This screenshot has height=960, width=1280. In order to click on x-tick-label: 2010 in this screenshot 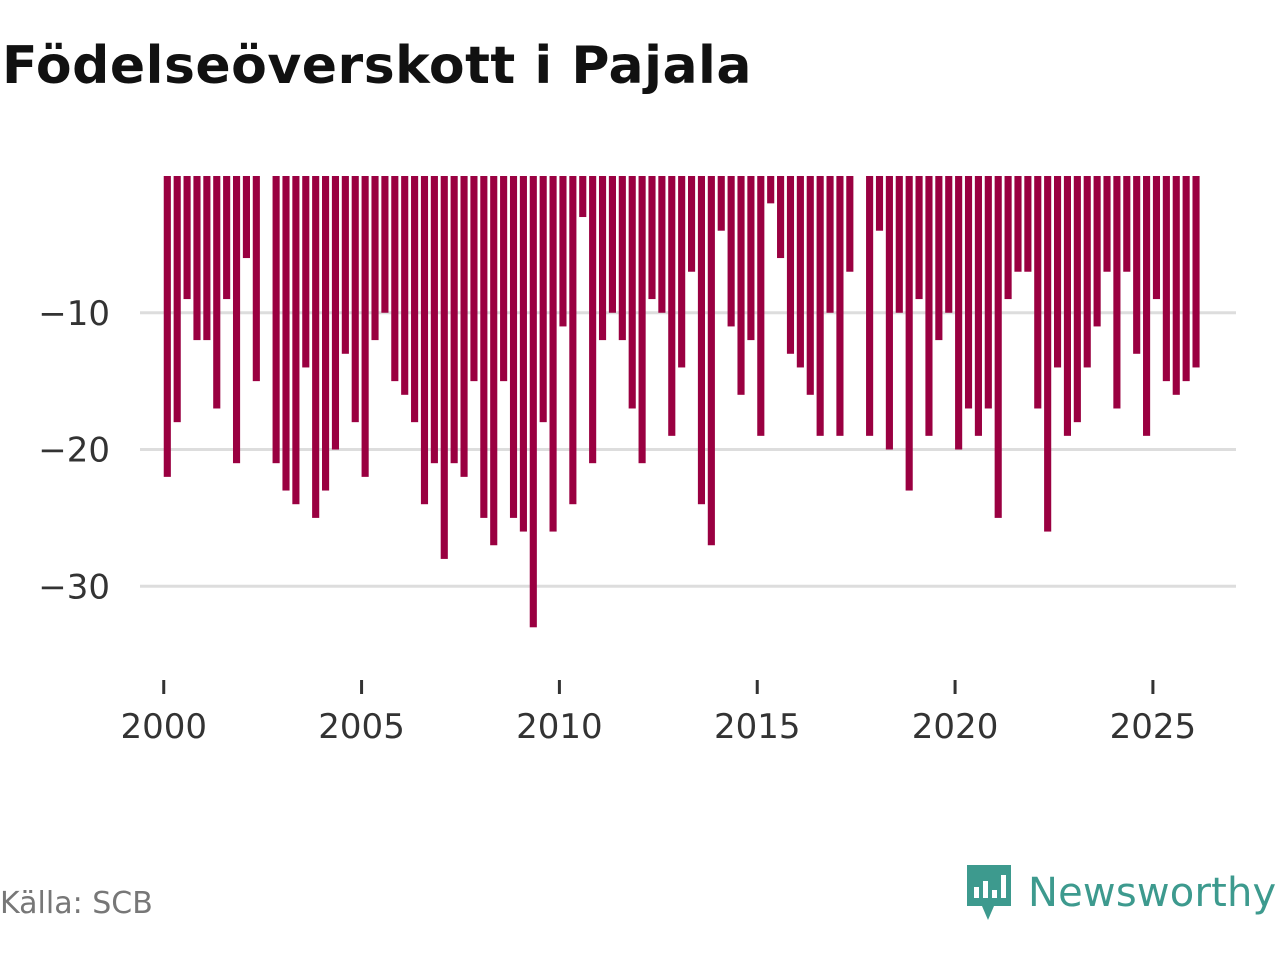, I will do `click(559, 727)`.